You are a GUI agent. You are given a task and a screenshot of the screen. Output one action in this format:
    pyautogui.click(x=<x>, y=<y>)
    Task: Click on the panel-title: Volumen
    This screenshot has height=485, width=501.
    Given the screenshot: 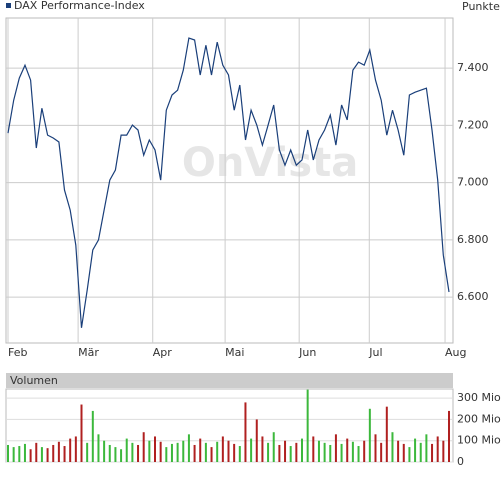 What is the action you would take?
    pyautogui.click(x=34, y=380)
    